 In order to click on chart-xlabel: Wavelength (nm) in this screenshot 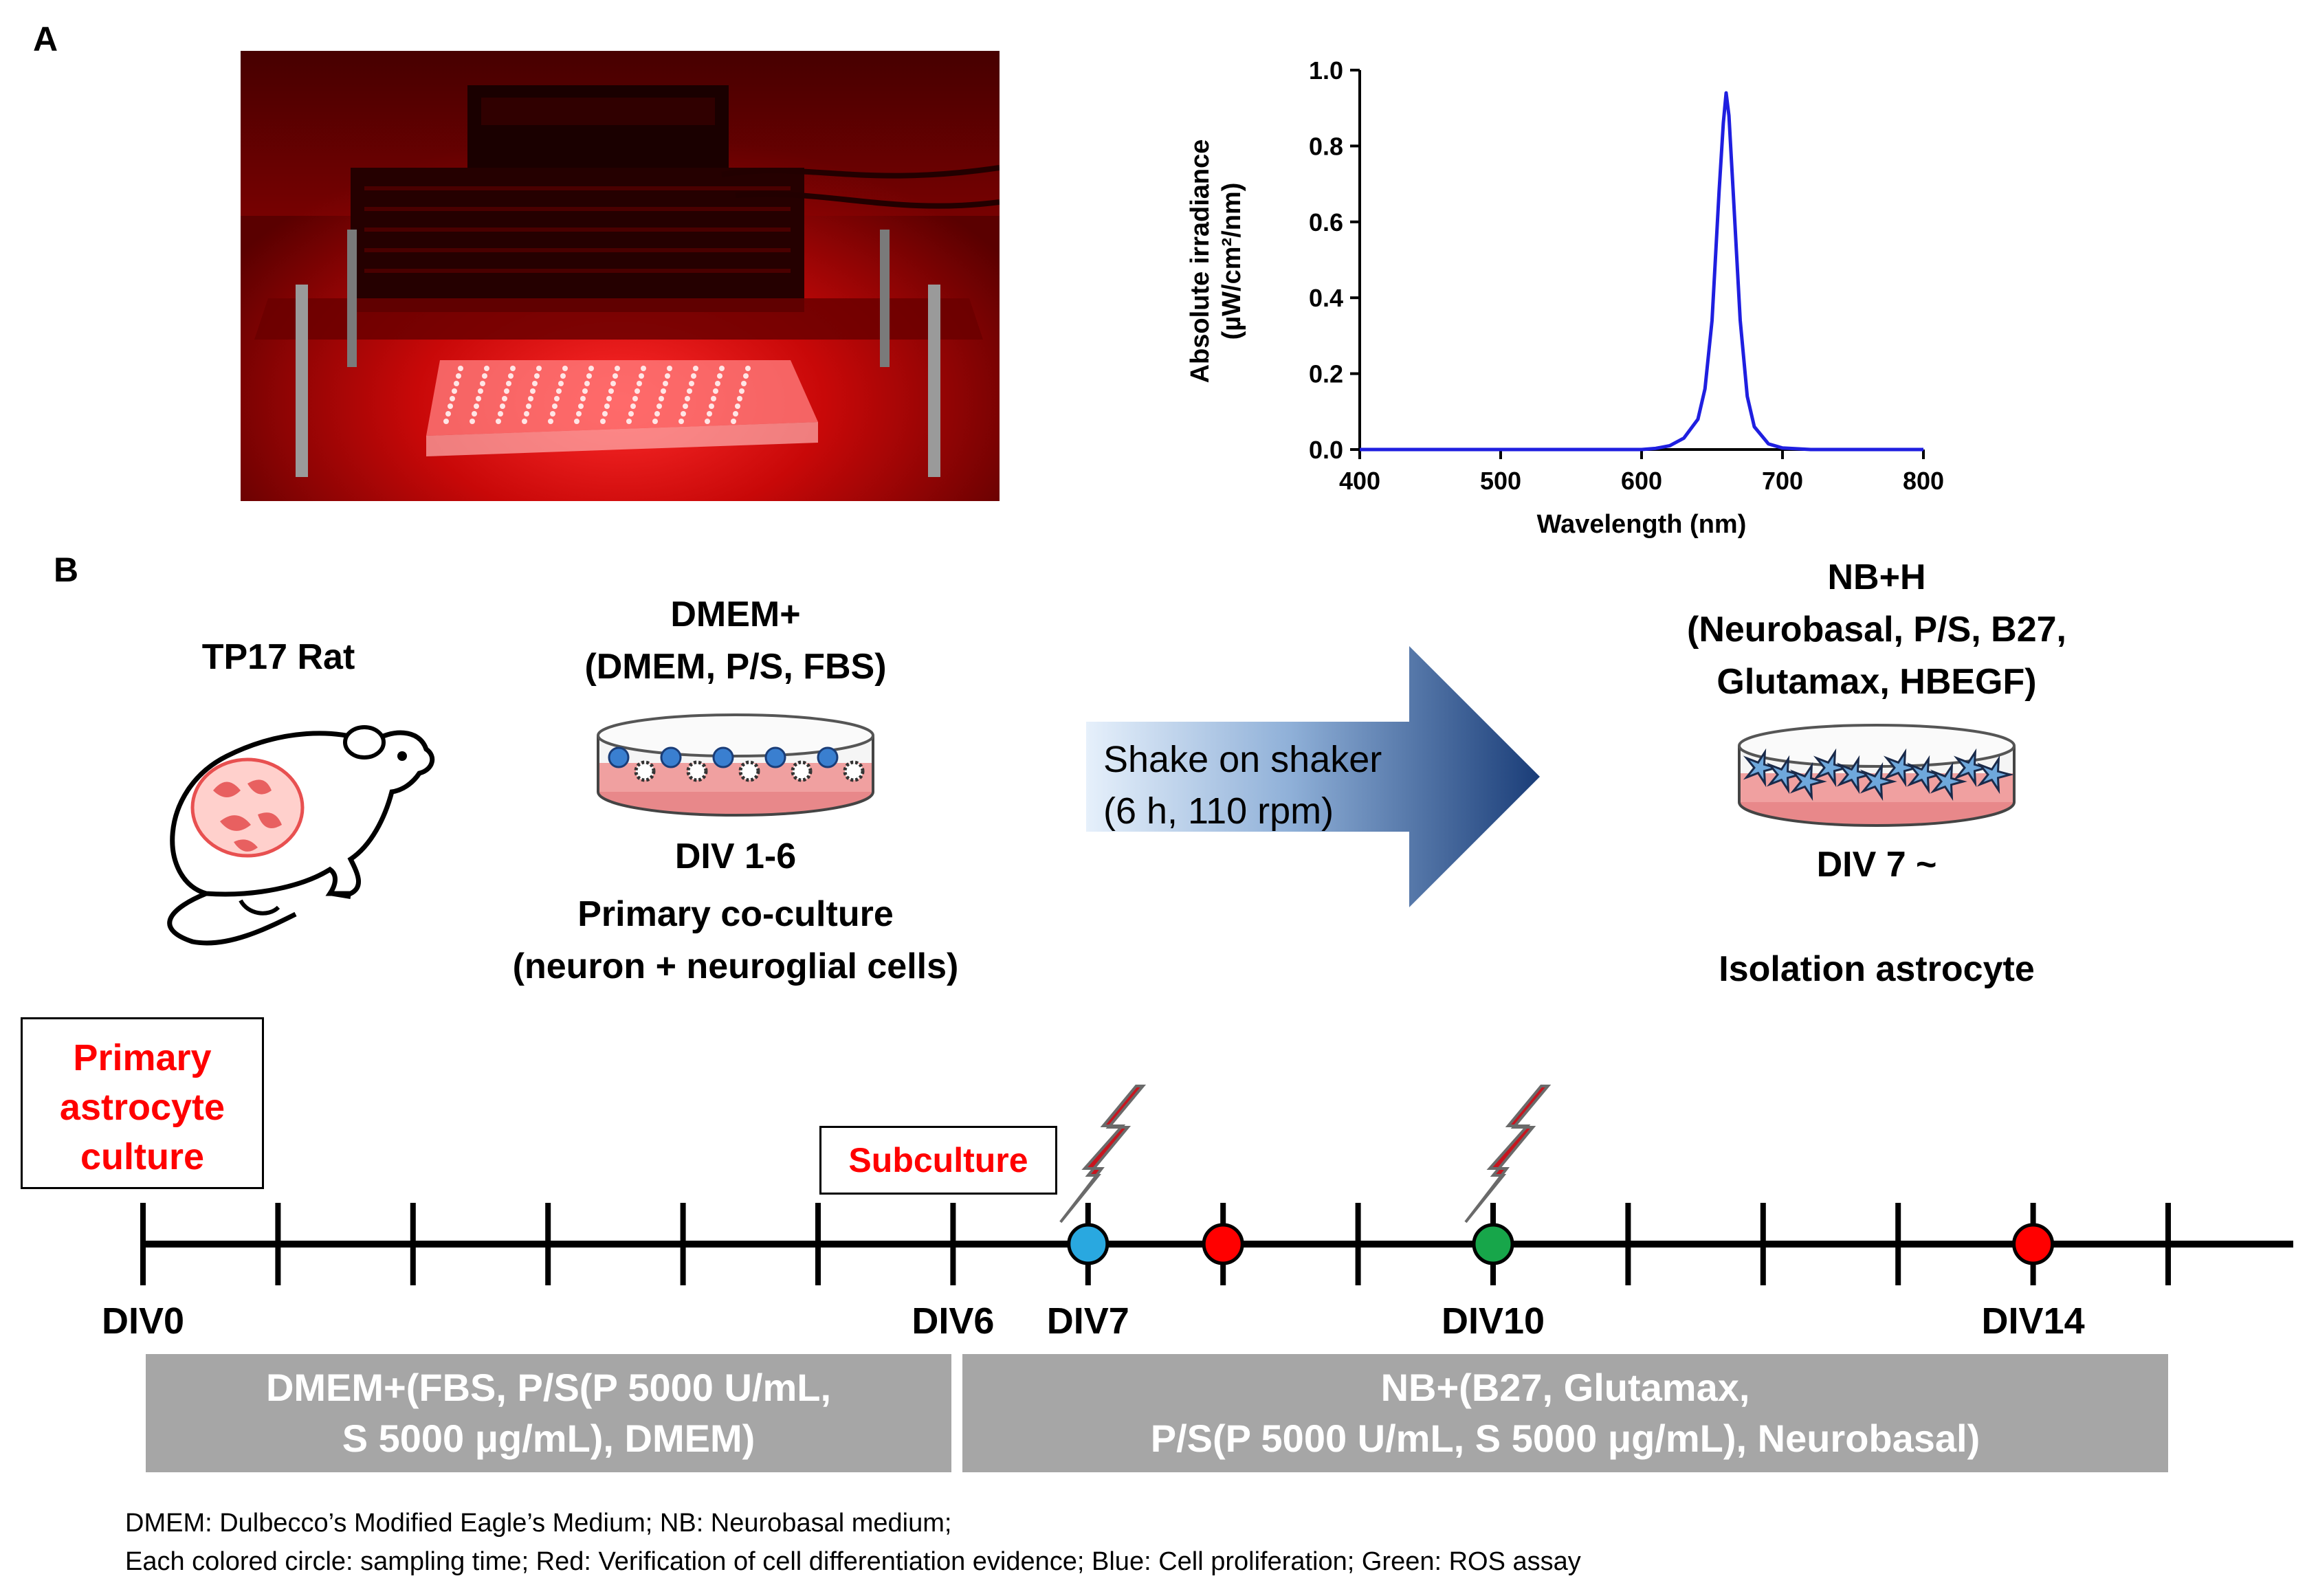, I will do `click(1642, 524)`.